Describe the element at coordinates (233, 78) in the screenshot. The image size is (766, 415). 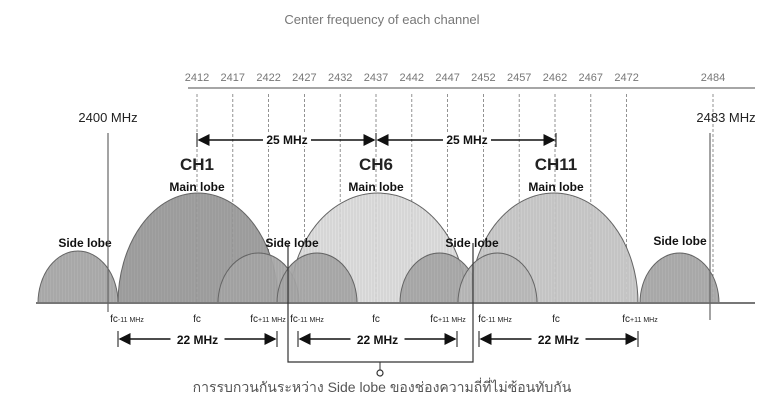
I see `frequency-tick-label: 2417` at that location.